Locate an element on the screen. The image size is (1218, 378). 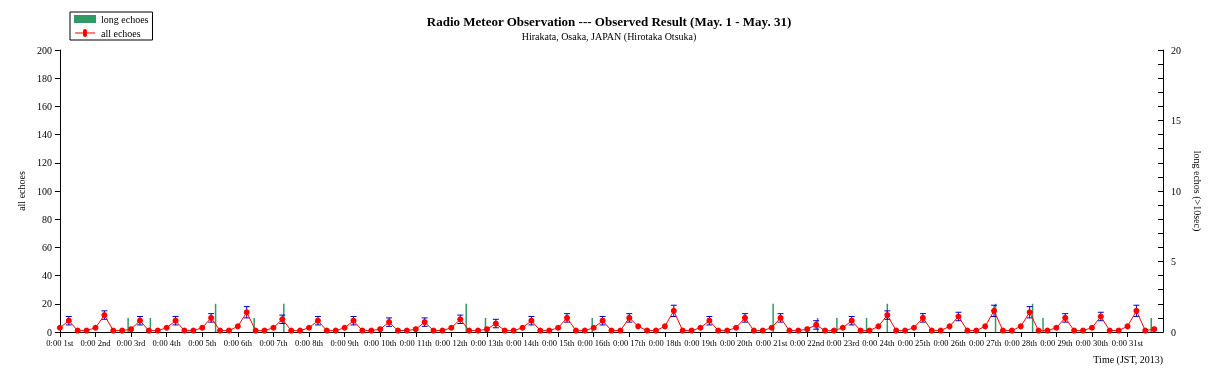
x-tick-label: 0:00 10th is located at coordinates (381, 342).